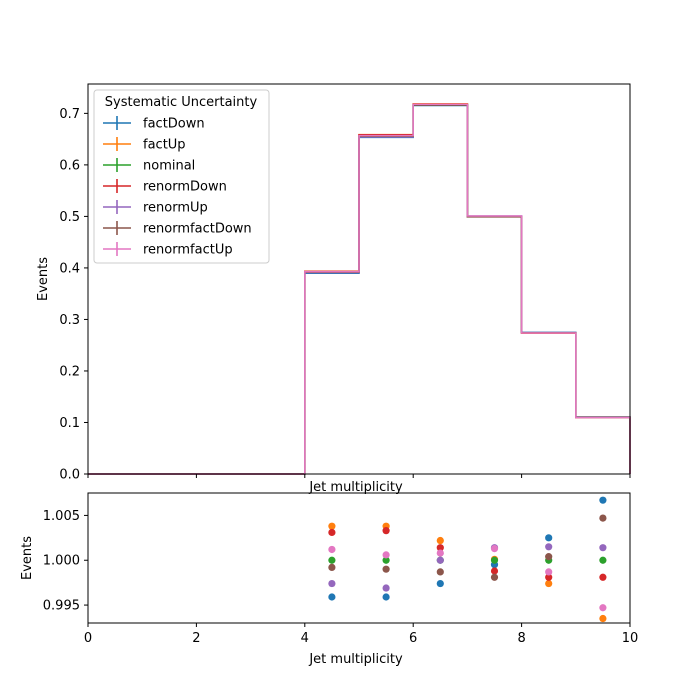 The image size is (700, 700). What do you see at coordinates (355, 659) in the screenshot?
I see `ratio-x-axis-label: Jet multiplicity` at bounding box center [355, 659].